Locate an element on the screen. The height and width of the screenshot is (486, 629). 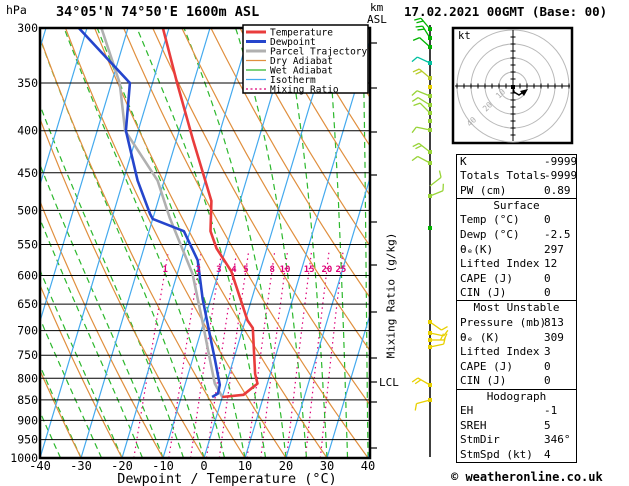
temperature-tick-label: -20 is located at coordinates (122, 466).